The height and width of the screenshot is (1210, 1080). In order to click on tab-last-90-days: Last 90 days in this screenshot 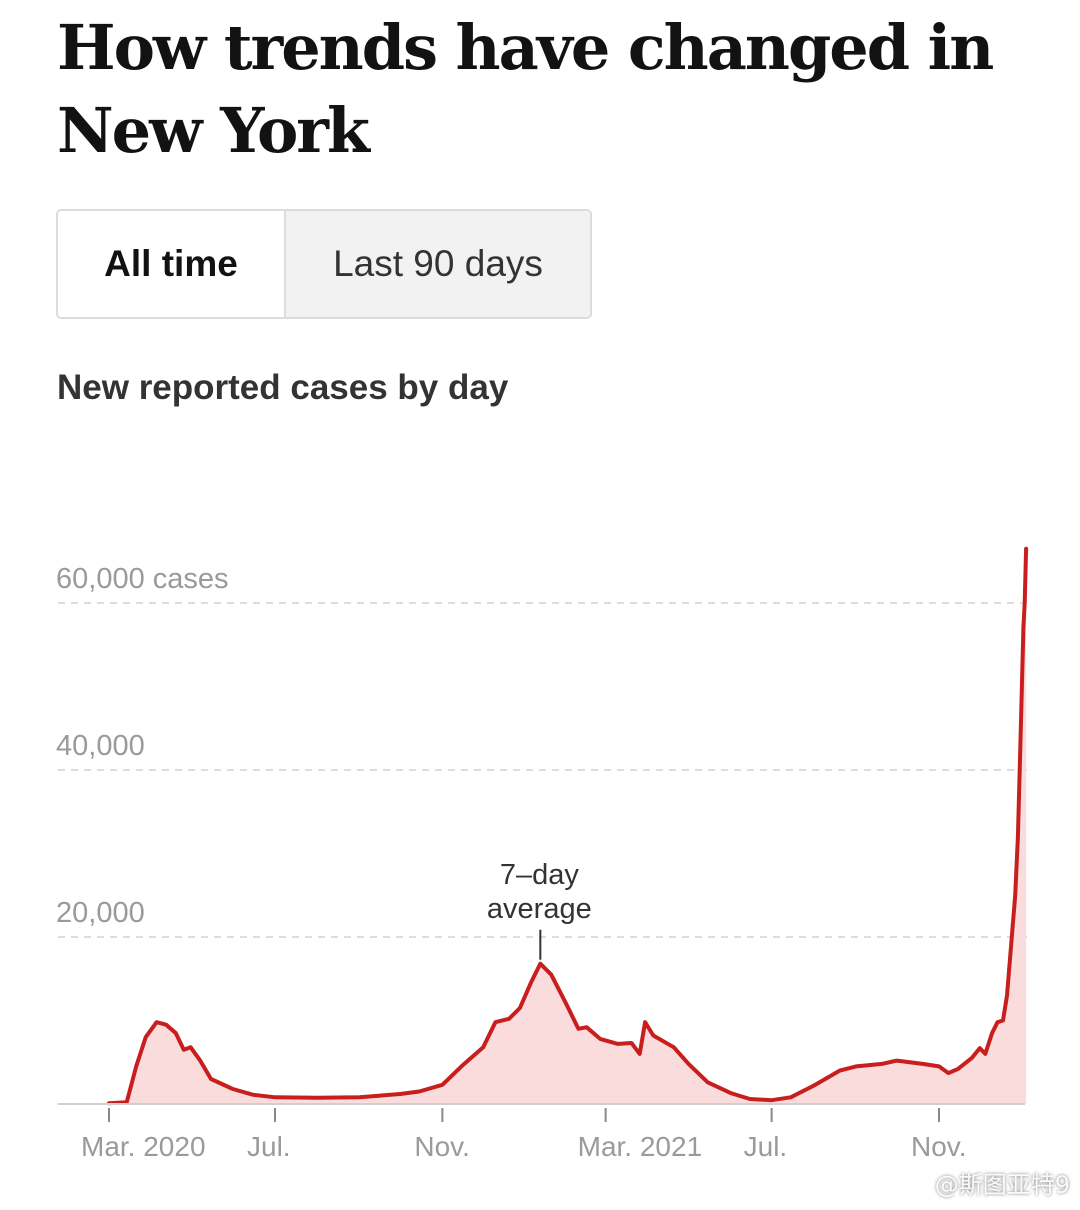, I will do `click(438, 264)`.